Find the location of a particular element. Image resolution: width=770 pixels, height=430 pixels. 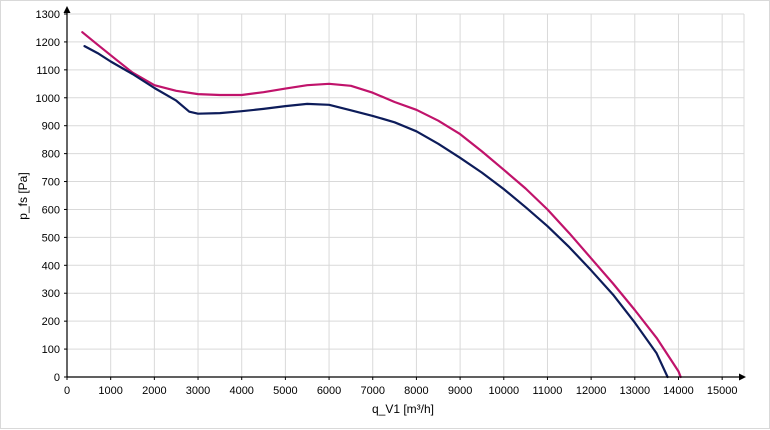

x-tick-label: 14000 is located at coordinates (678, 391).